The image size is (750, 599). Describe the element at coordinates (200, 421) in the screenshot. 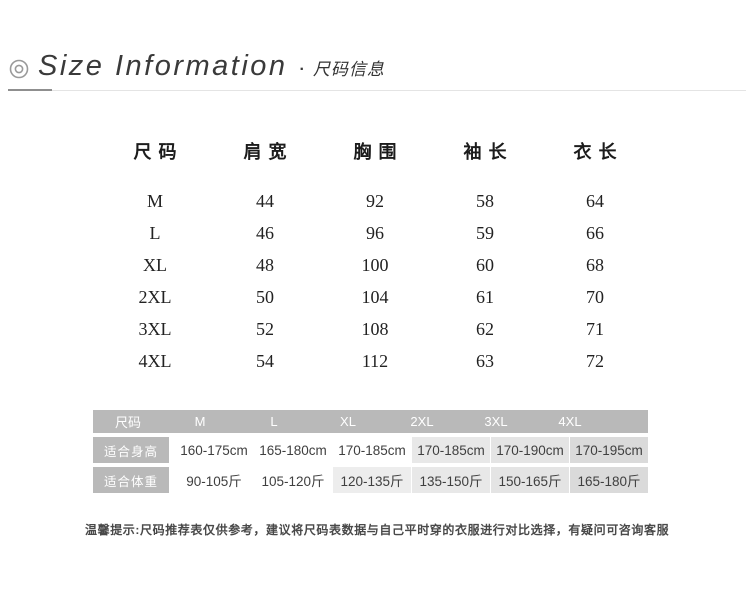

I see `fit-header-m: M` at that location.